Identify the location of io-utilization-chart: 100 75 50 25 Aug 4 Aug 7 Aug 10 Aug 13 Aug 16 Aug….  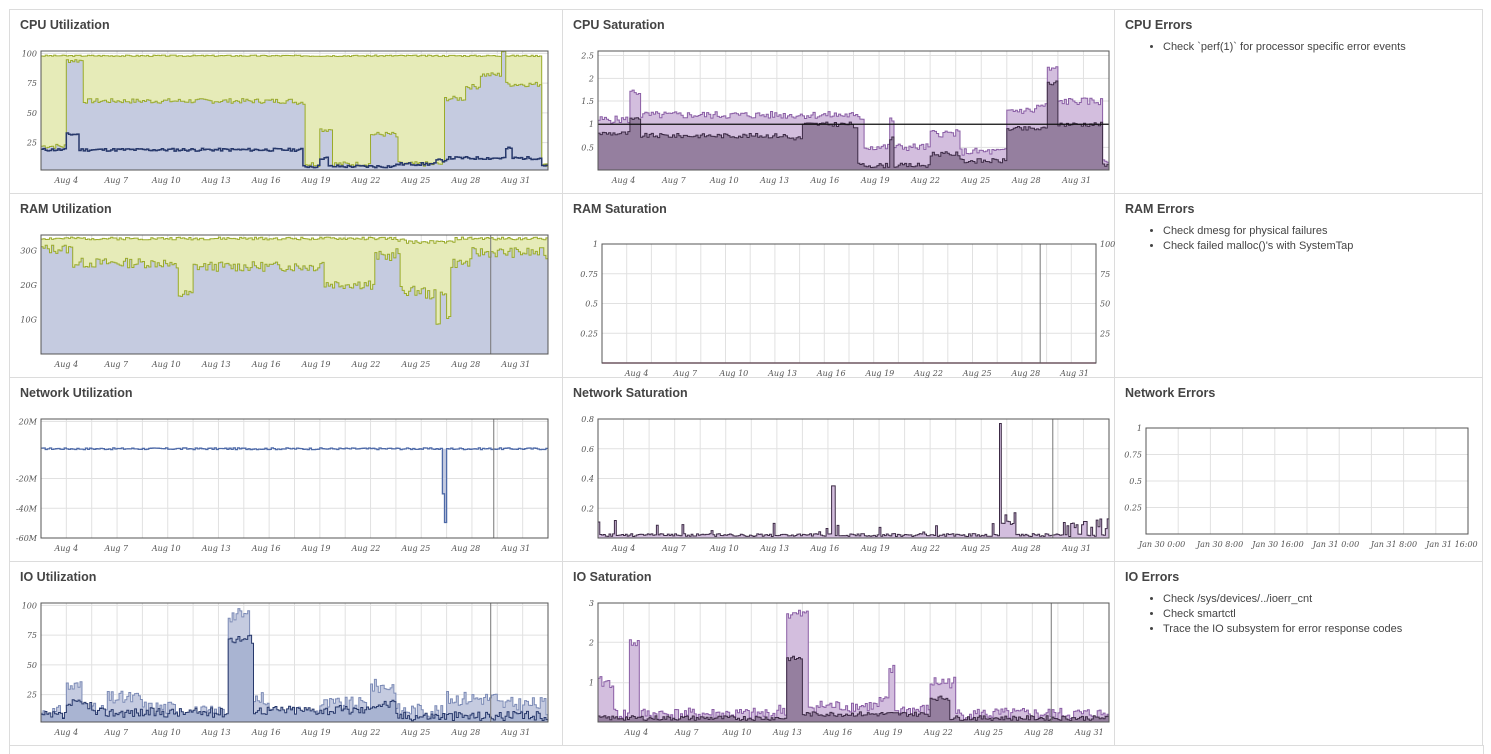
(286, 654).